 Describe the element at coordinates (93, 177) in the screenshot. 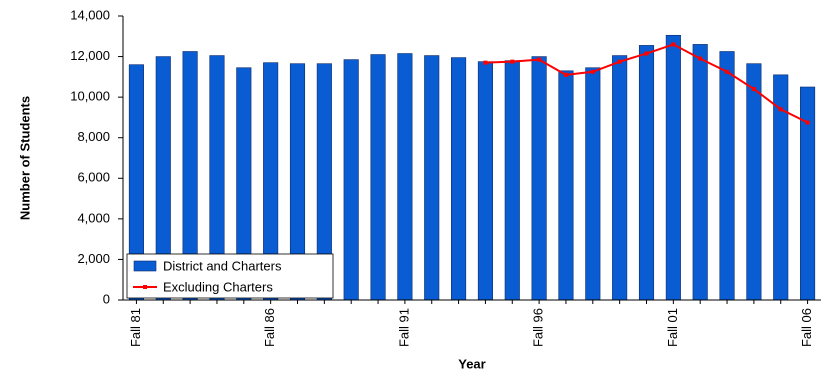

I see `y-tick-label: 6,000` at that location.